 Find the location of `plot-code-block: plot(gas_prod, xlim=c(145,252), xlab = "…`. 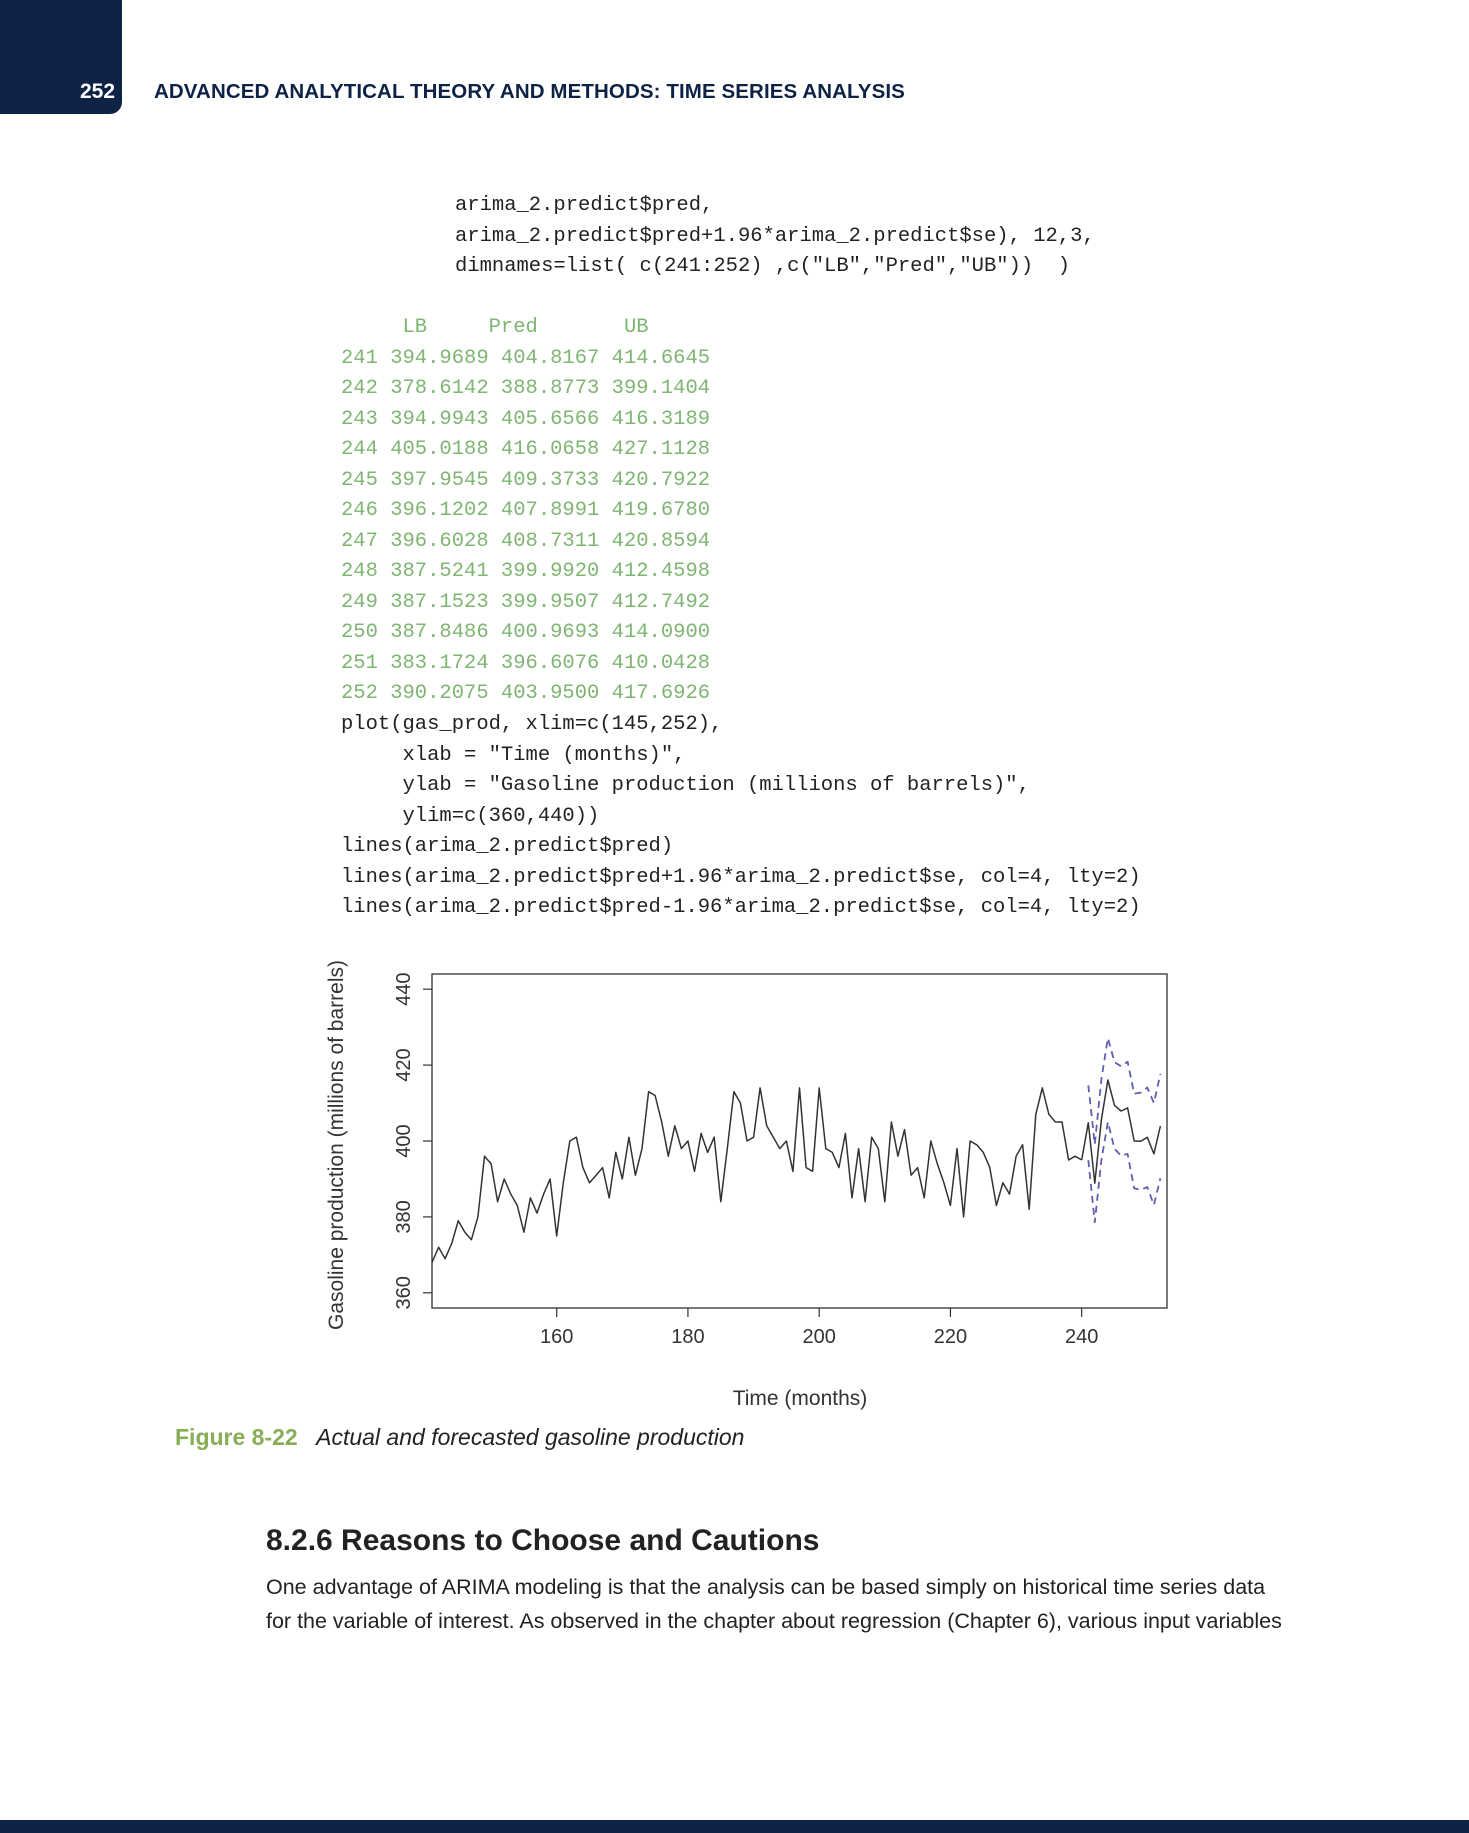

plot-code-block: plot(gas_prod, xlim=c(145,252), xlab = "… is located at coordinates (741, 817).